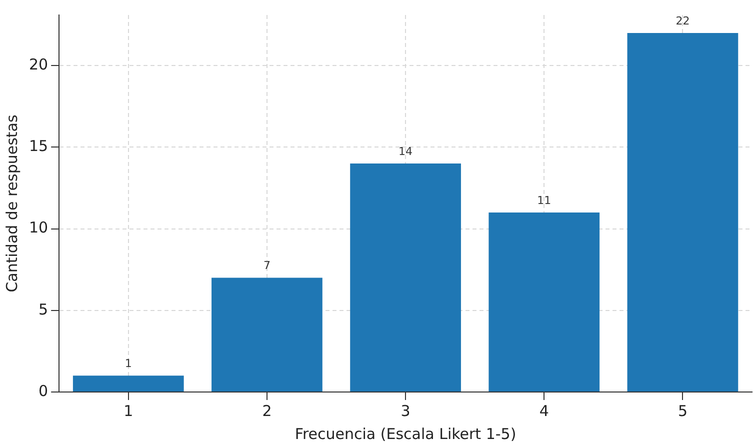 The height and width of the screenshot is (448, 753). What do you see at coordinates (267, 411) in the screenshot?
I see `x-tick-label: 2` at bounding box center [267, 411].